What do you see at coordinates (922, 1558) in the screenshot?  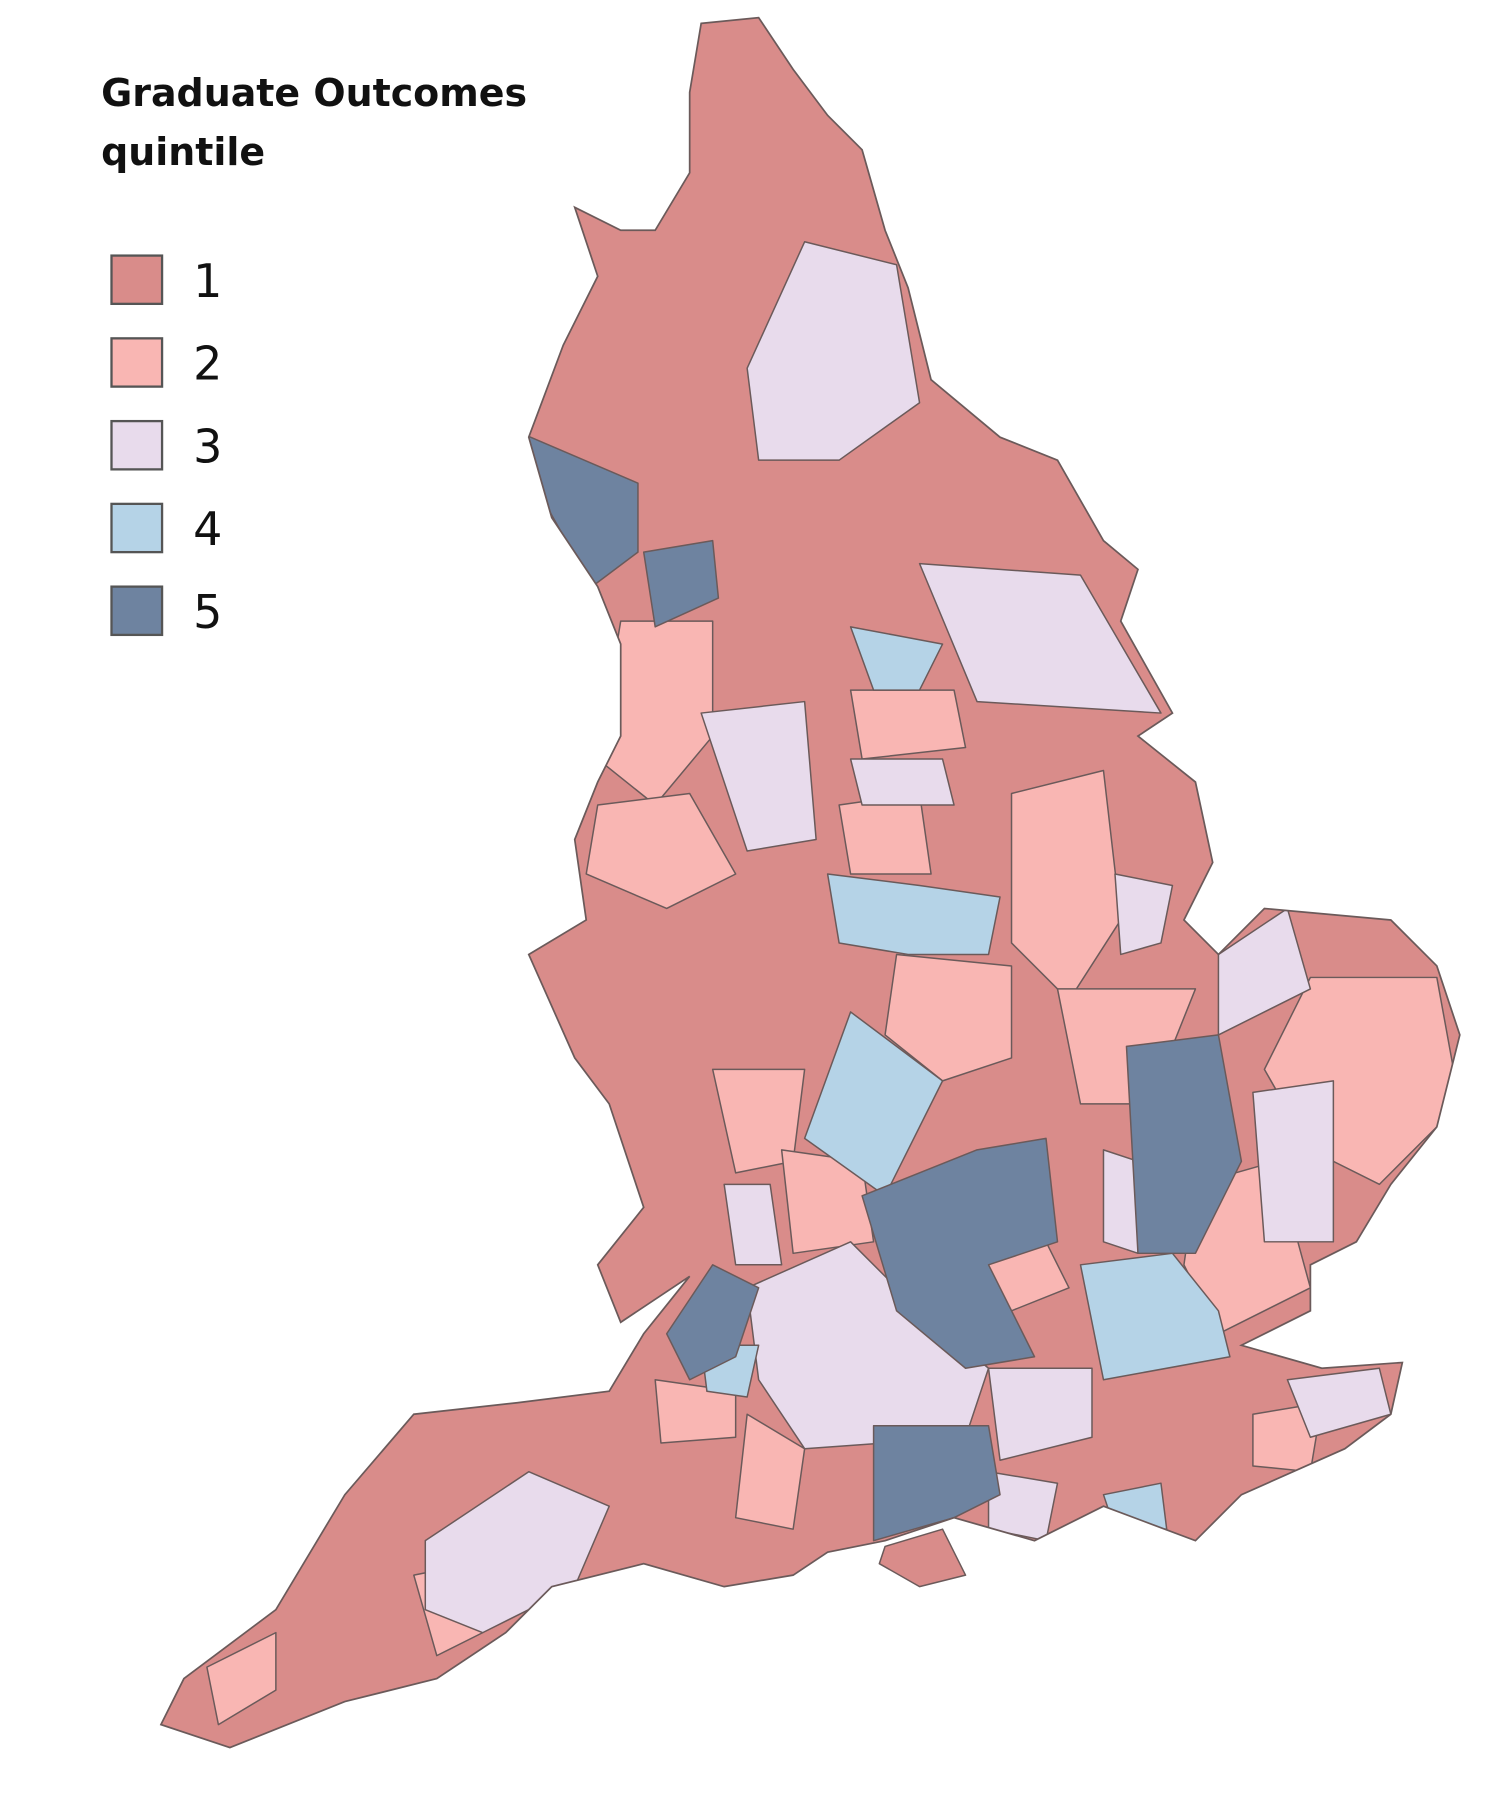 I see `isle-of-wight` at bounding box center [922, 1558].